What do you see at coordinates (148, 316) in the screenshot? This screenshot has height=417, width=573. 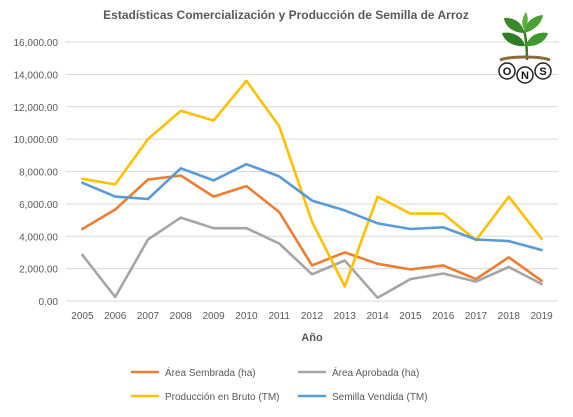 I see `x-tick-label: 2007` at bounding box center [148, 316].